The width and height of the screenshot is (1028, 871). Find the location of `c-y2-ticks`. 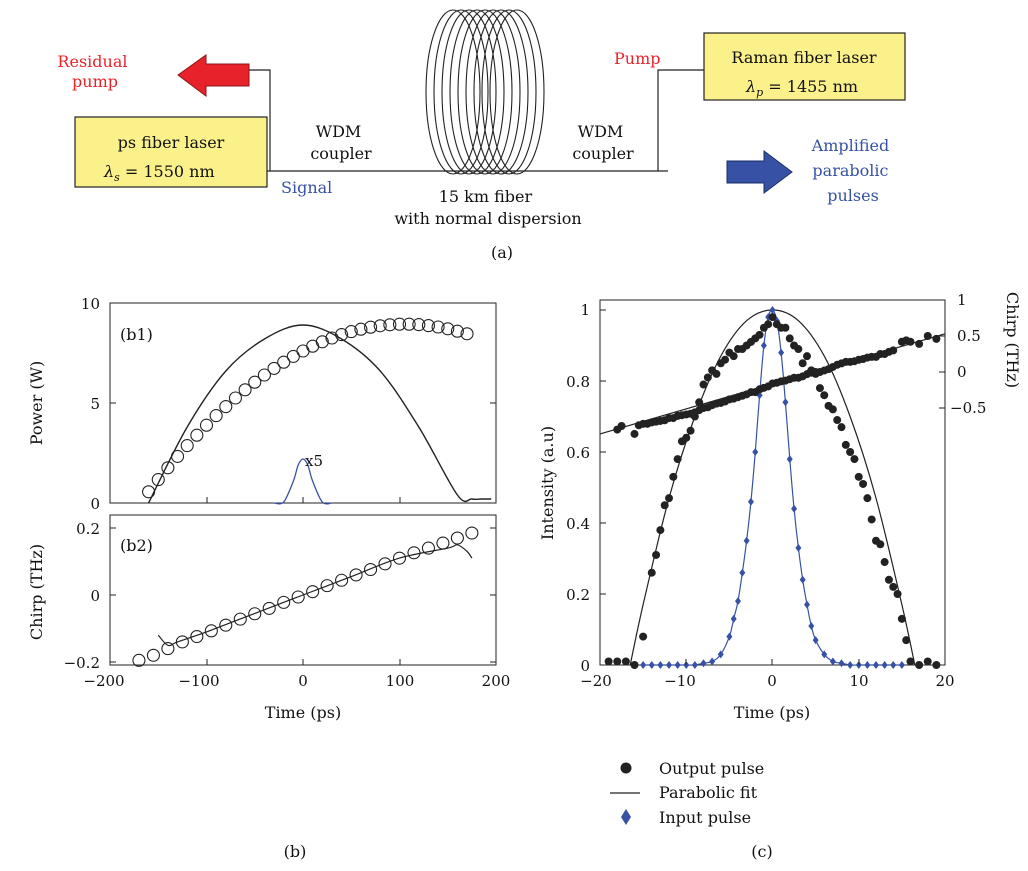

c-y2-ticks is located at coordinates (942, 354).